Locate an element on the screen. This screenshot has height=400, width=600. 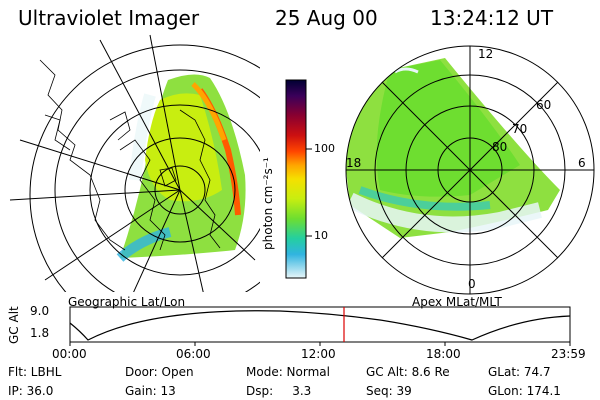
right-panel-caption: Apex MLat/MLT is located at coordinates (457, 302).